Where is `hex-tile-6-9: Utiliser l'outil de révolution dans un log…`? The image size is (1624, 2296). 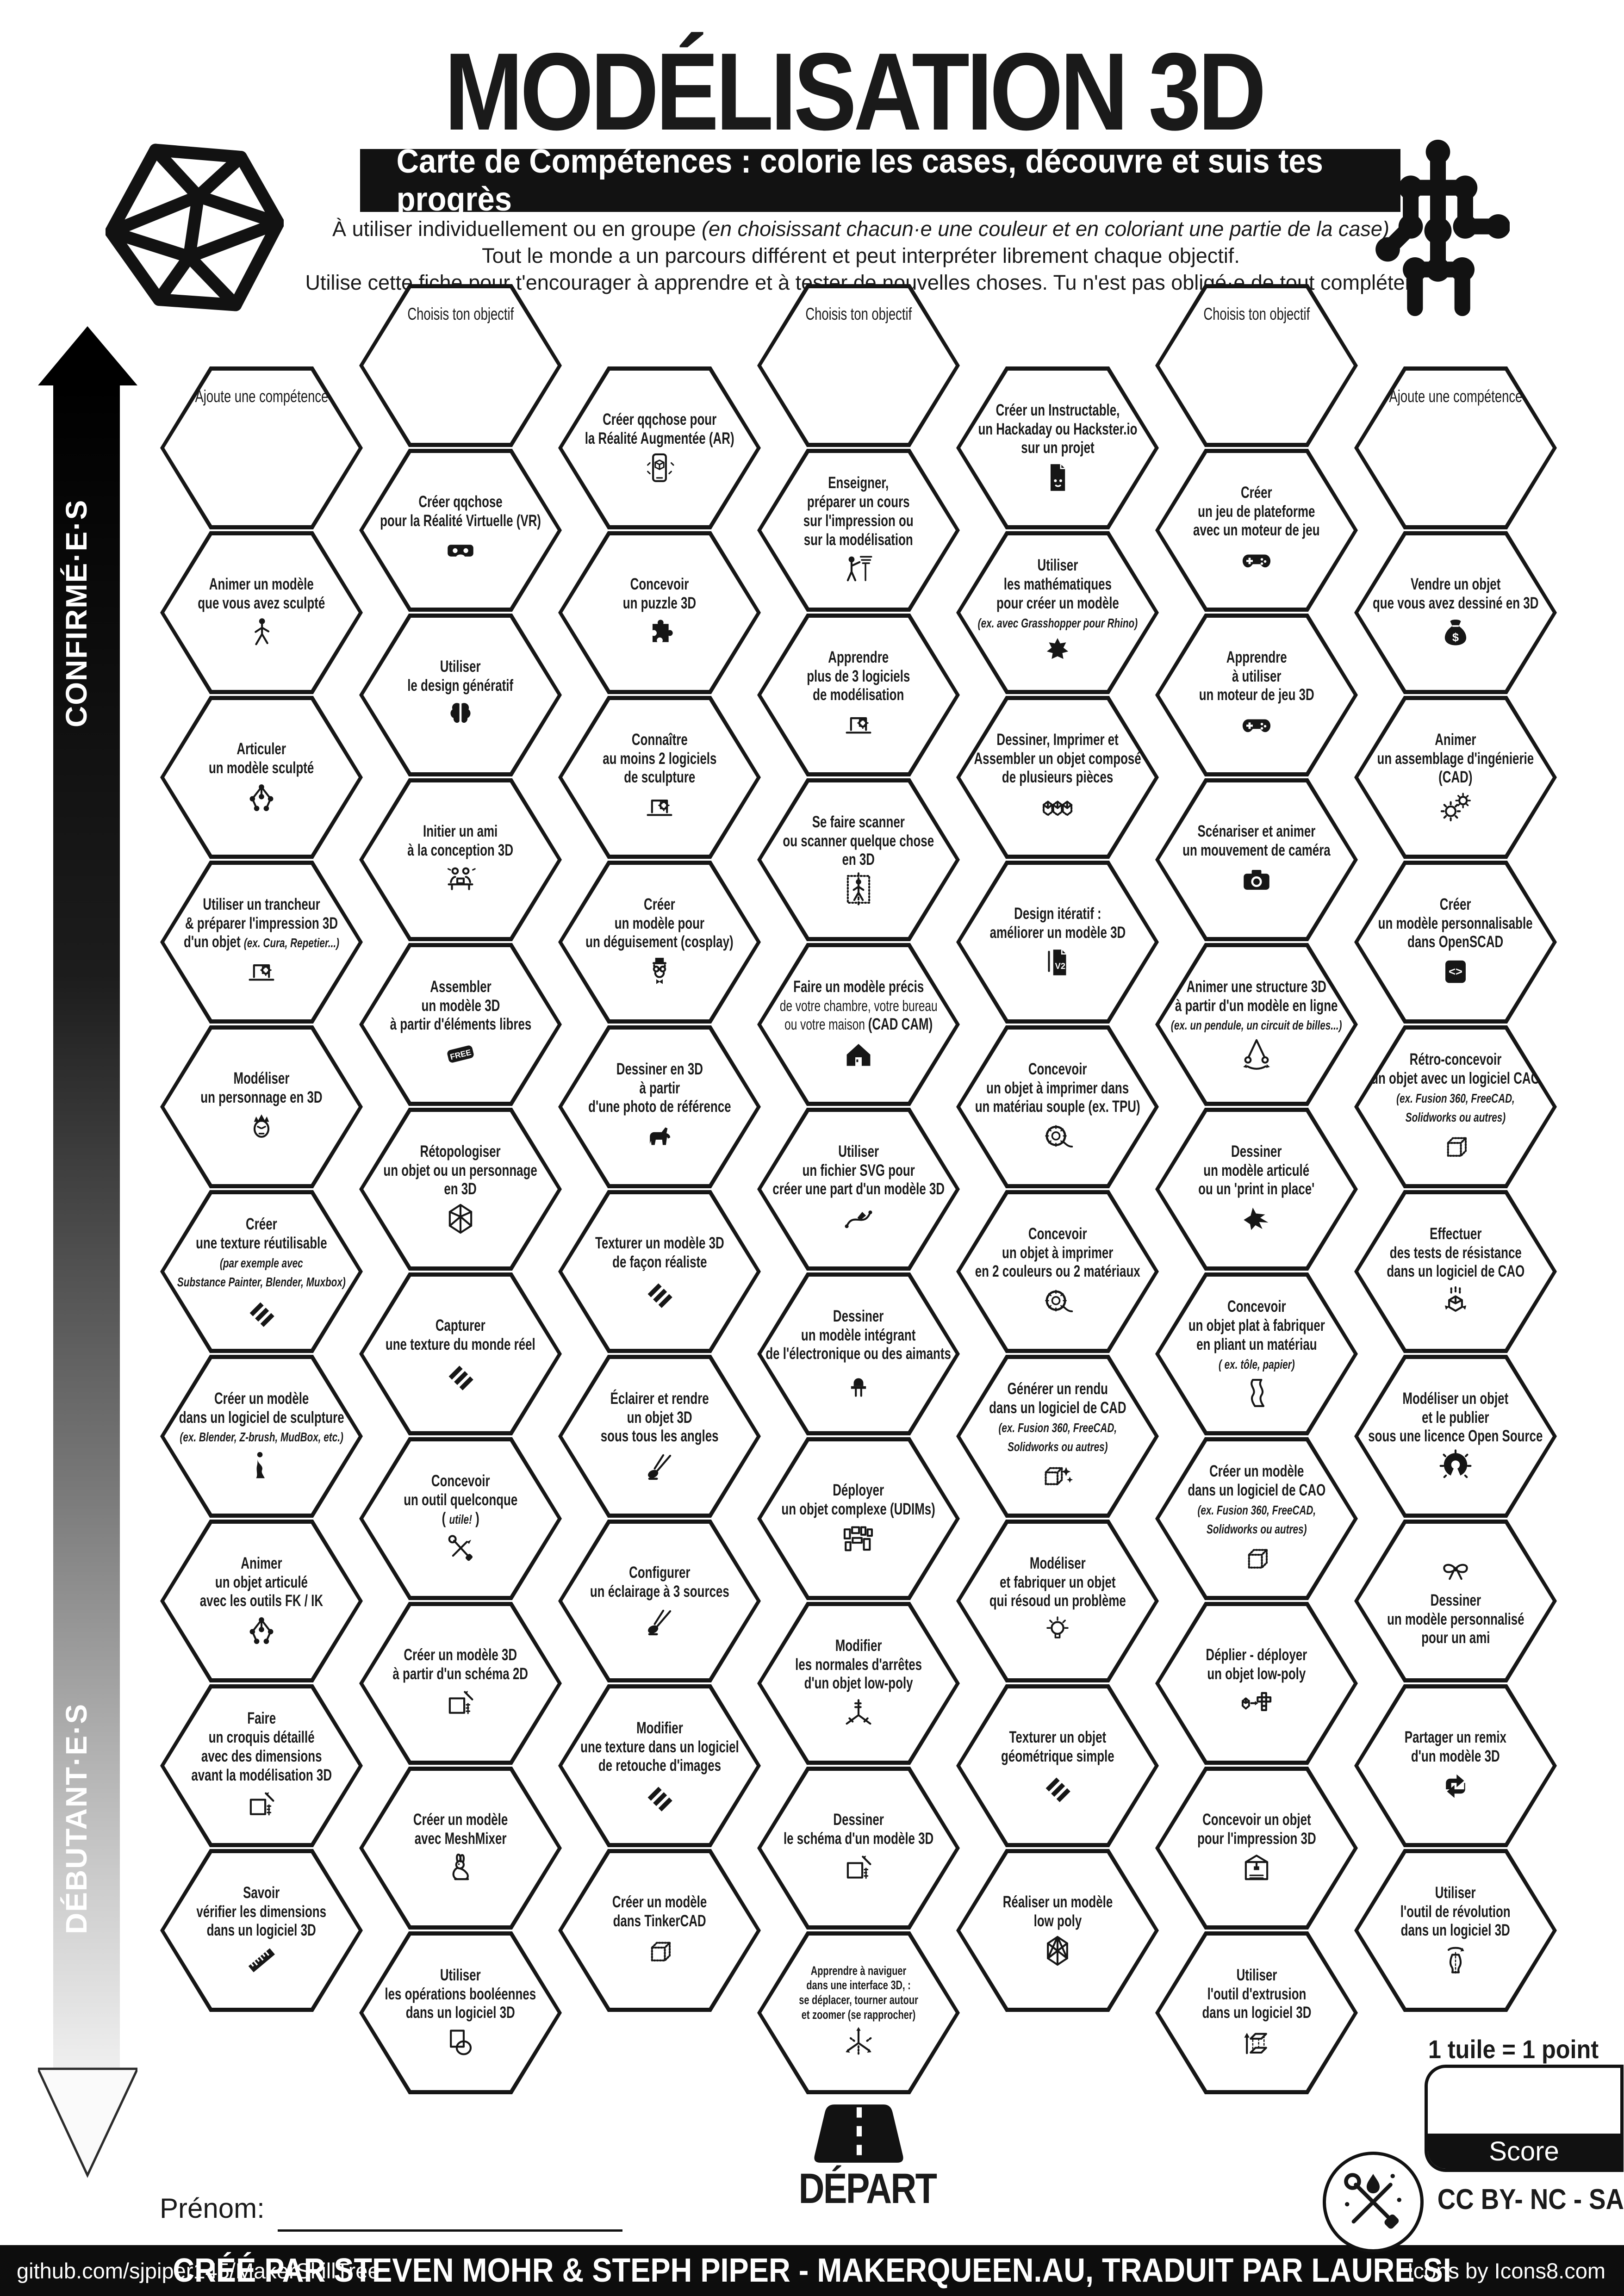
hex-tile-6-9: Utiliser l'outil de révolution dans un log… is located at coordinates (1455, 1930).